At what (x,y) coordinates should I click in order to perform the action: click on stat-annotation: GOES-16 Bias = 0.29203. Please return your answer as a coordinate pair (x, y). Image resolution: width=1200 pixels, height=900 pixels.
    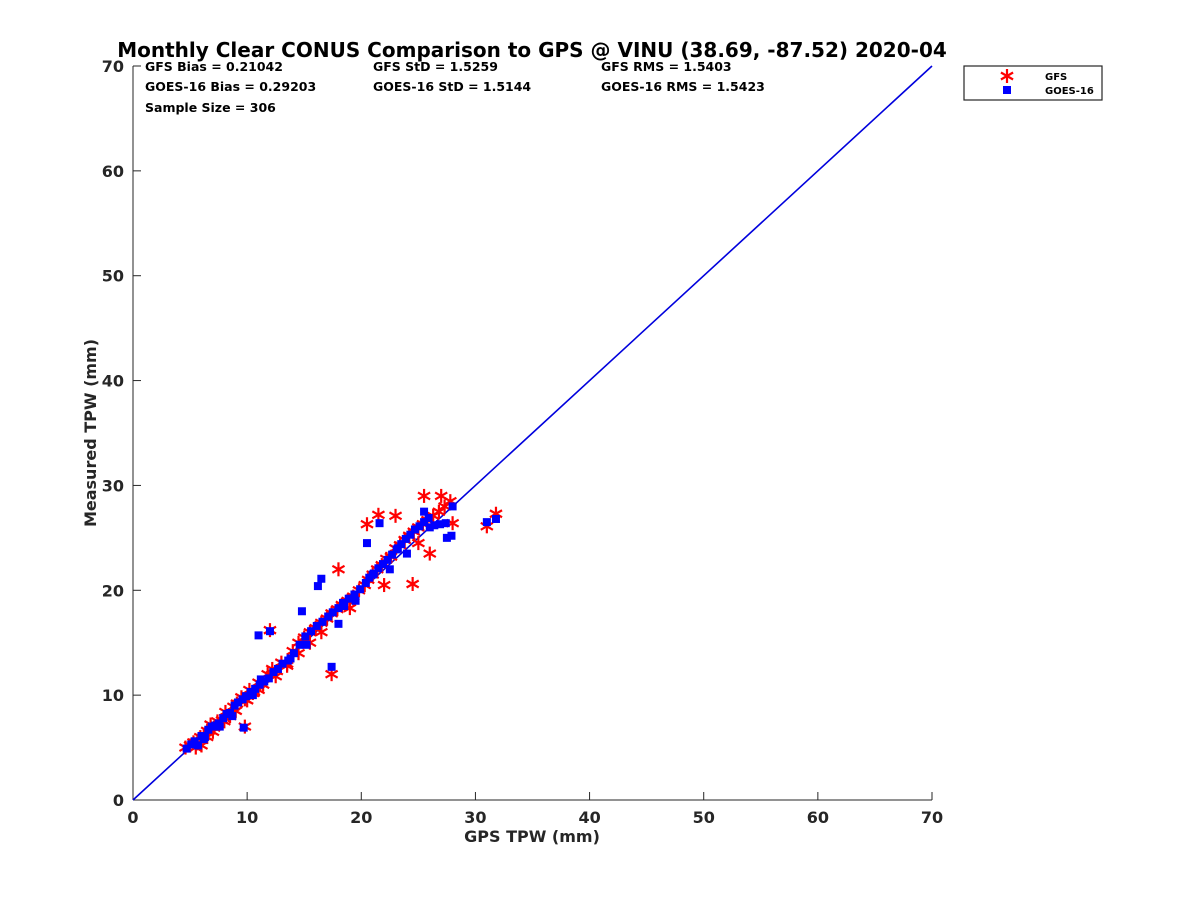
    Looking at the image, I should click on (230, 86).